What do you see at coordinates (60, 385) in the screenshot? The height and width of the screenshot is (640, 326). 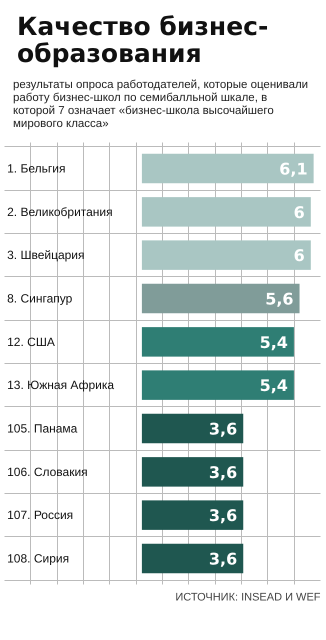 I see `y-tick-label: 13. Южная Африка` at bounding box center [60, 385].